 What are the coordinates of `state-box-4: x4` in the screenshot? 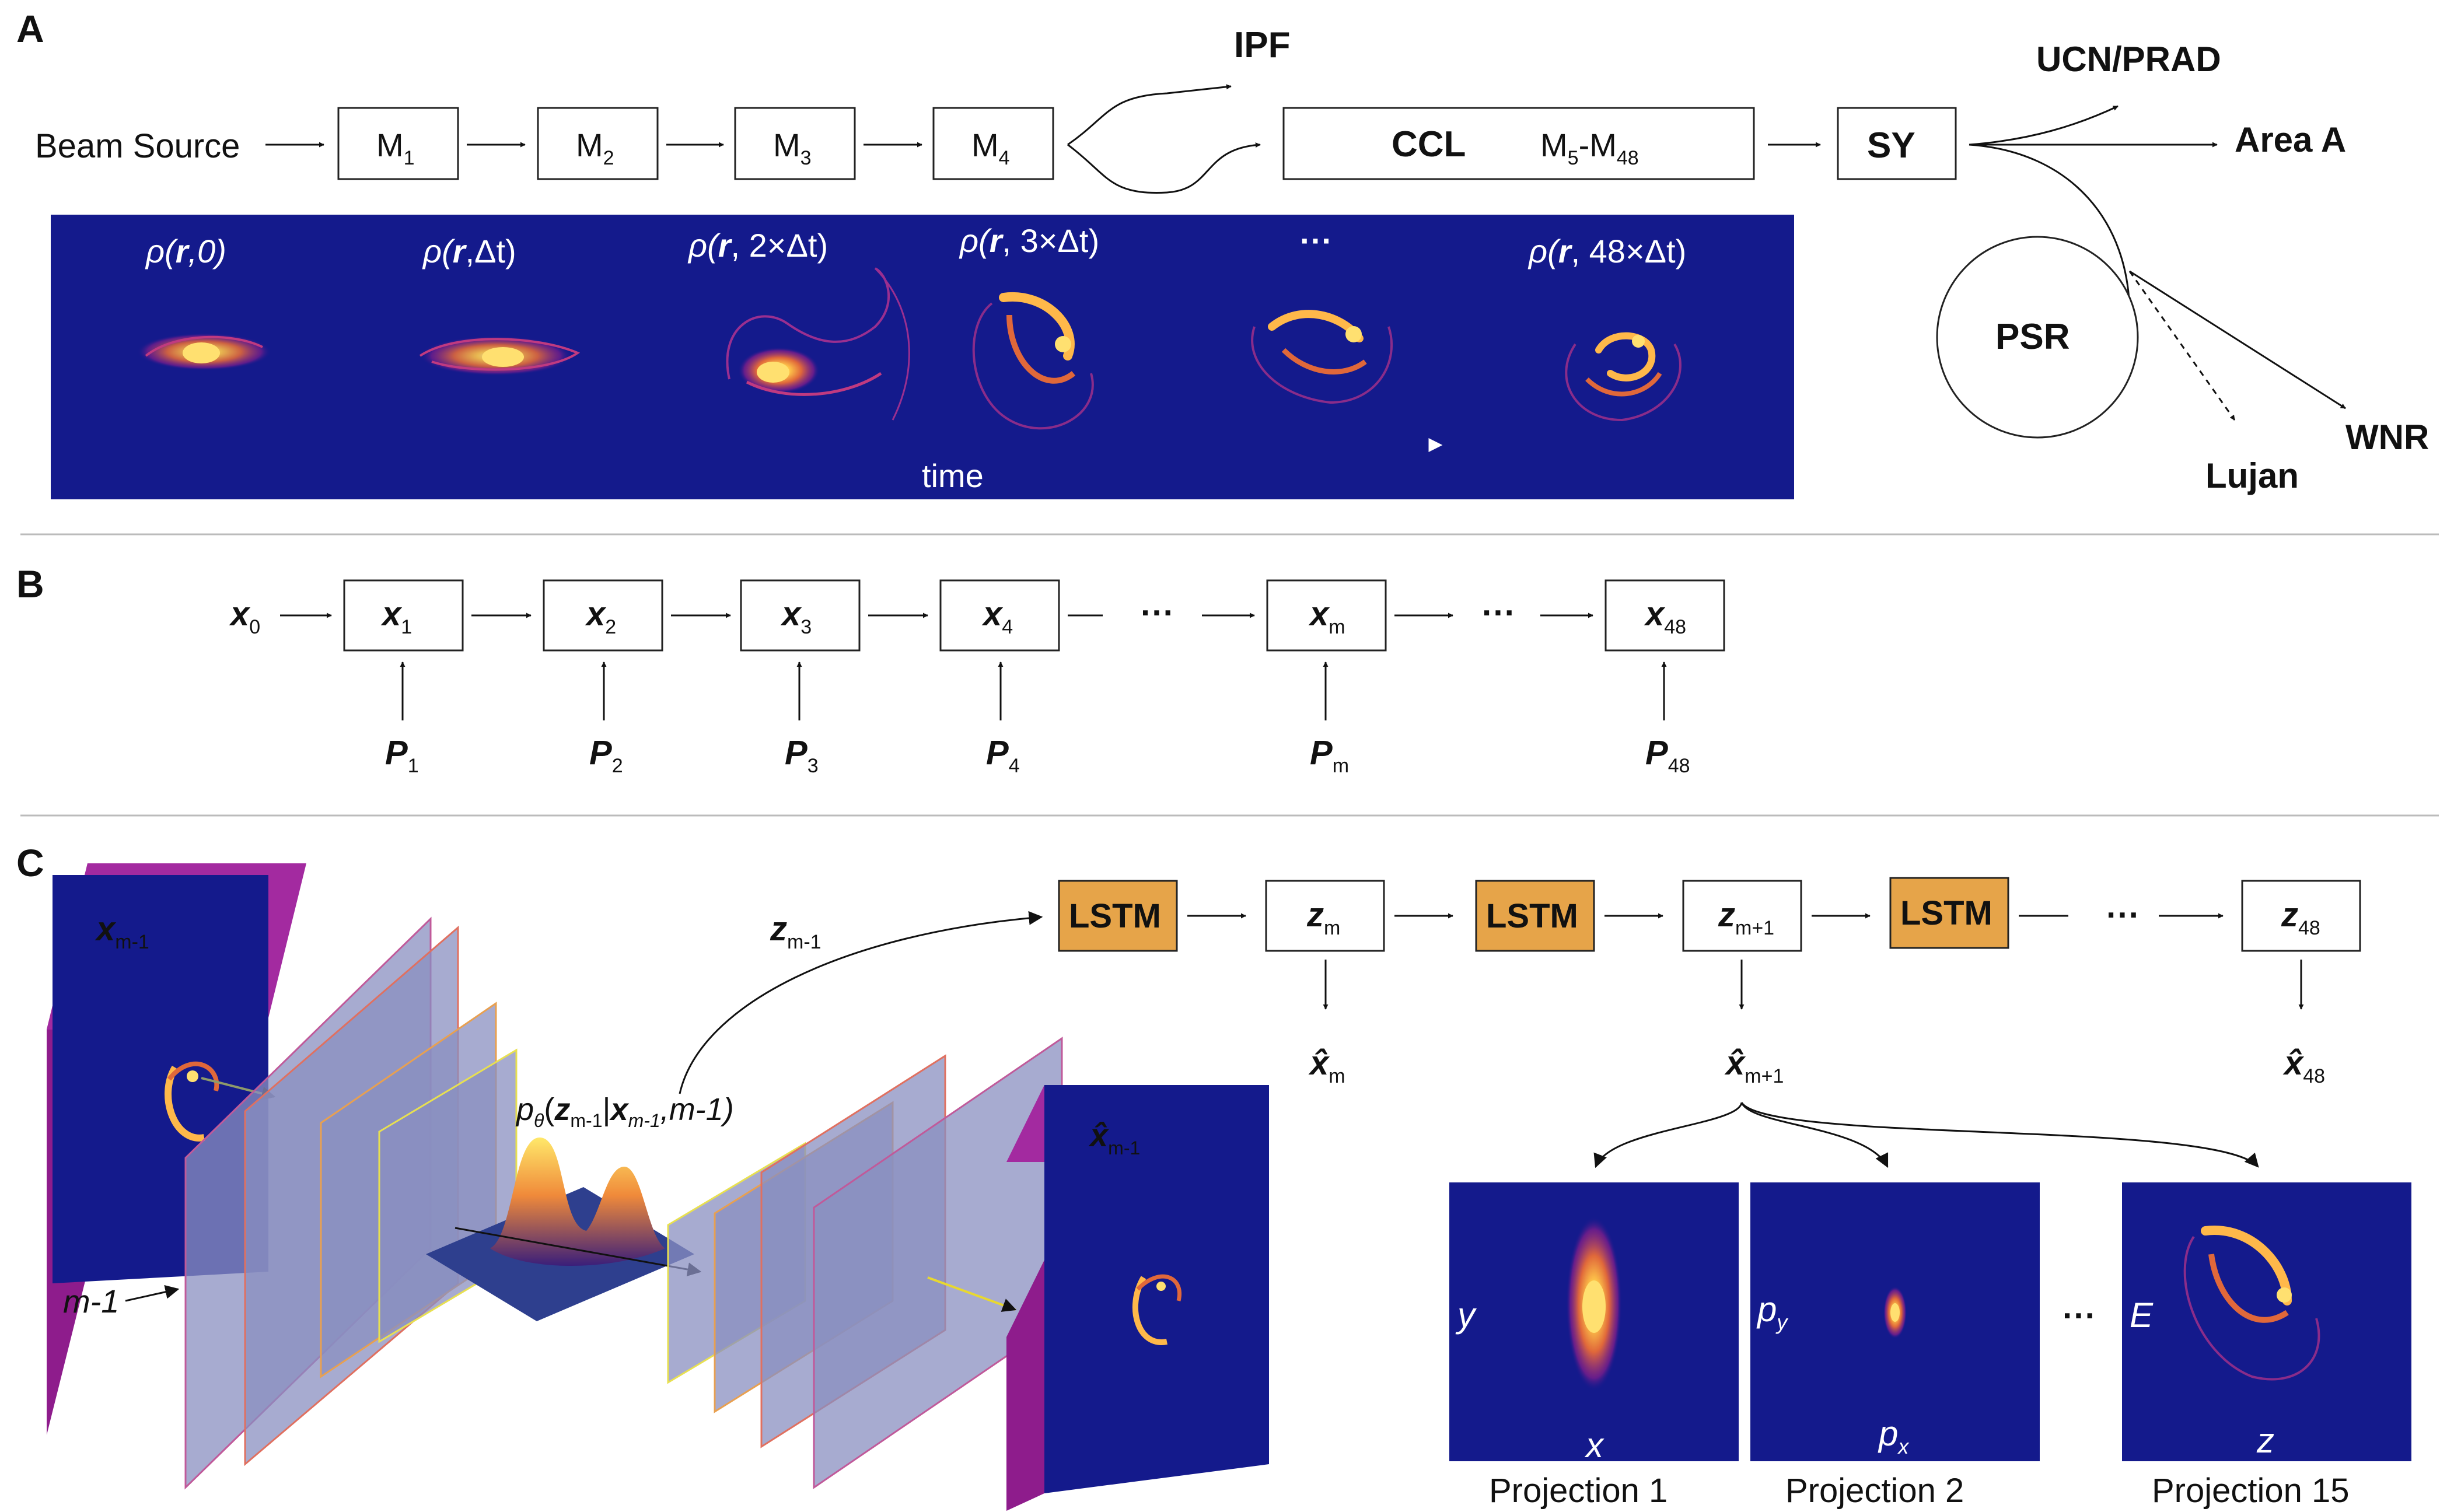 It's located at (999, 615).